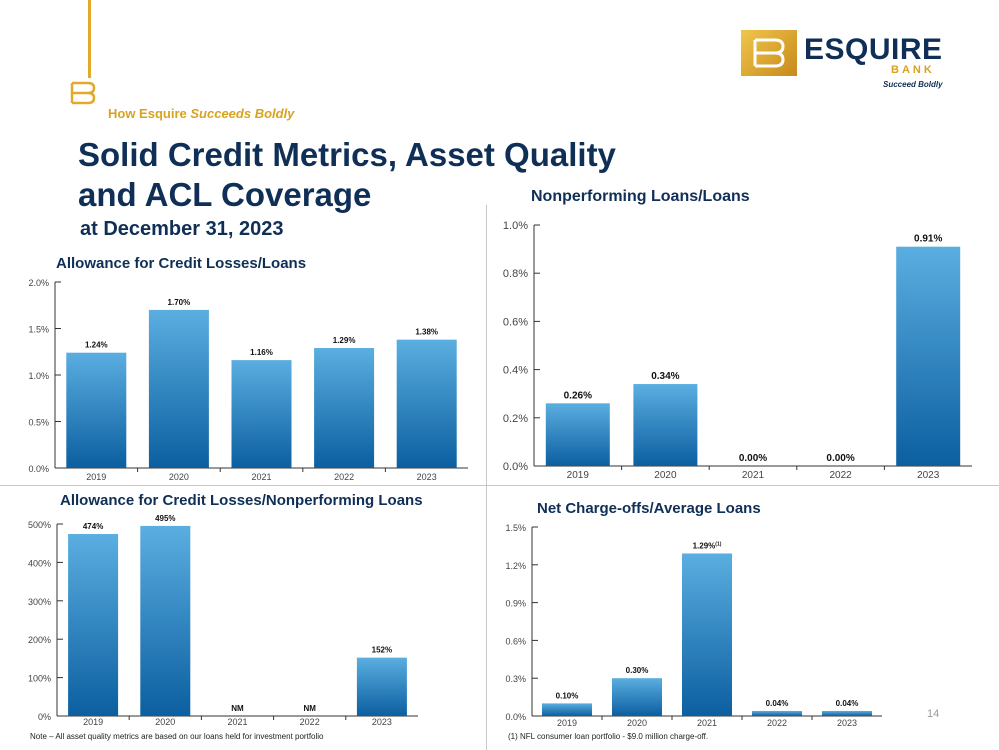 This screenshot has height=750, width=999. I want to click on data-label-2020: 495%, so click(165, 518).